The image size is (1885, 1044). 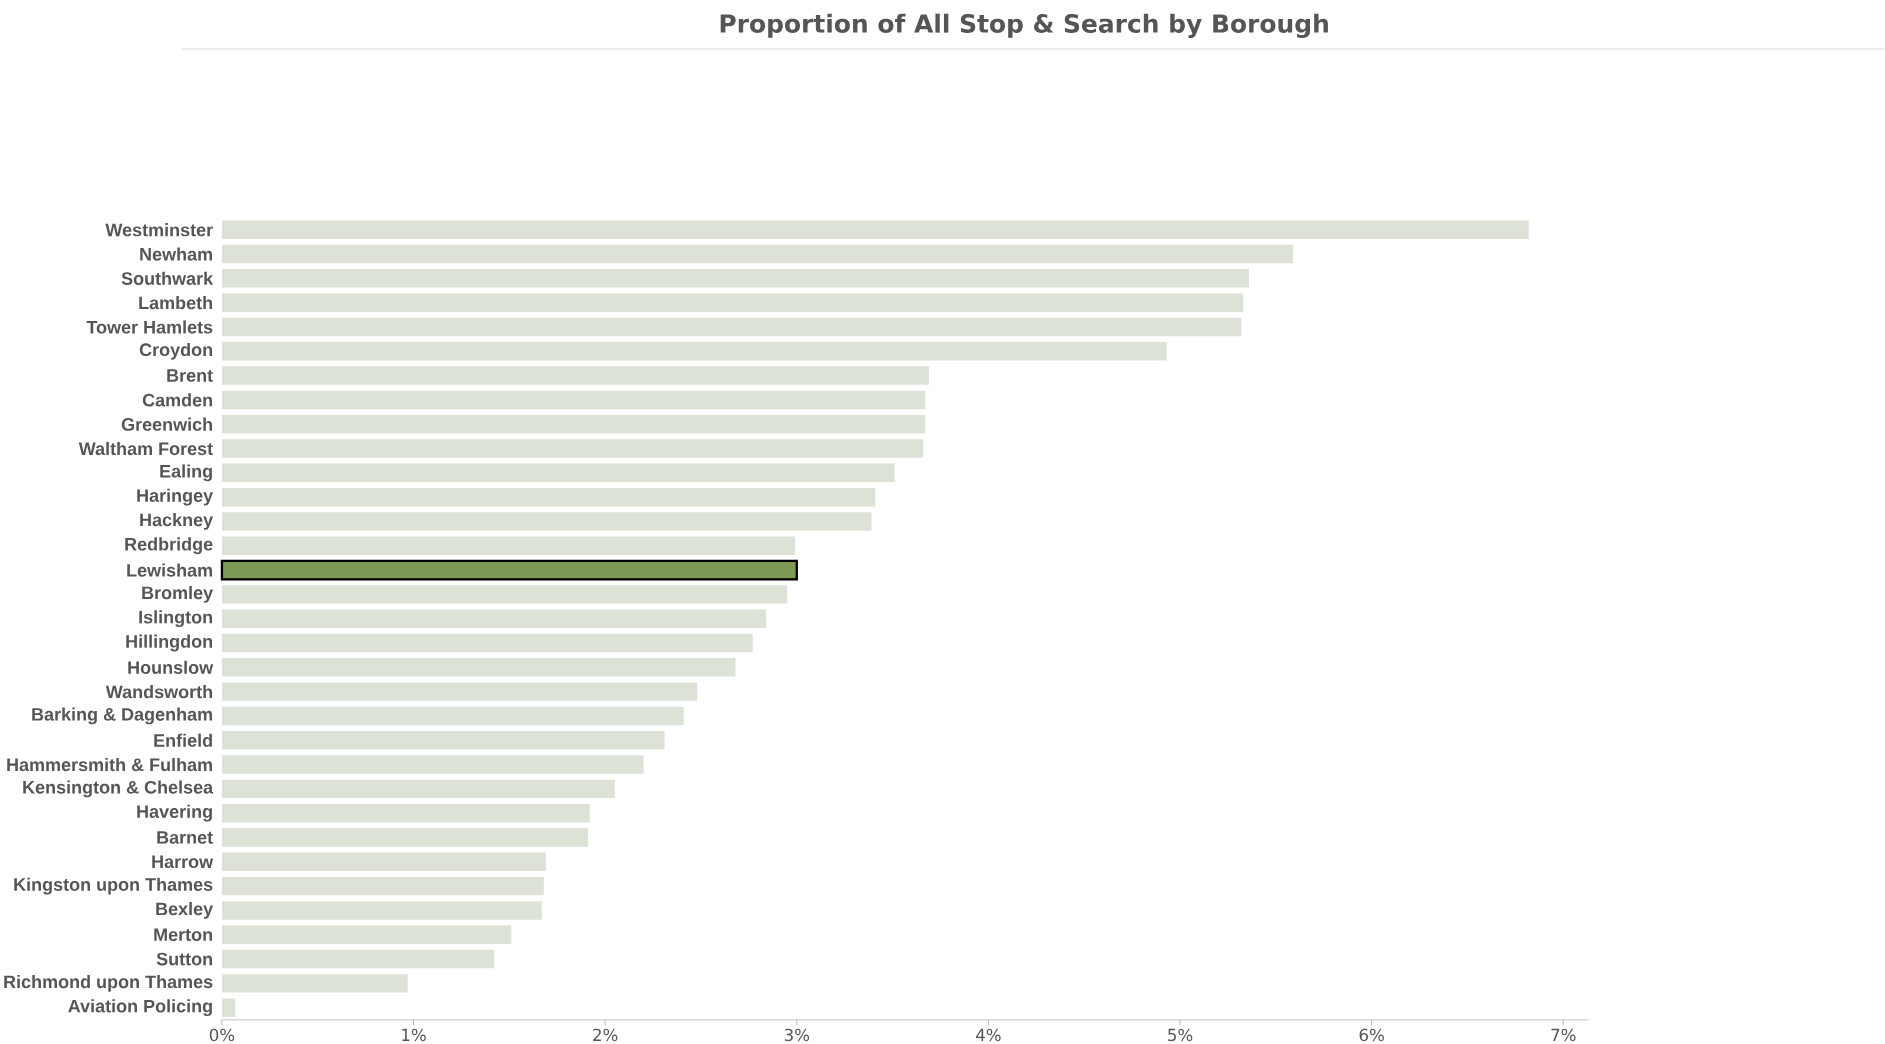 I want to click on y-tick-label: Tower Hamlets, so click(x=149, y=327).